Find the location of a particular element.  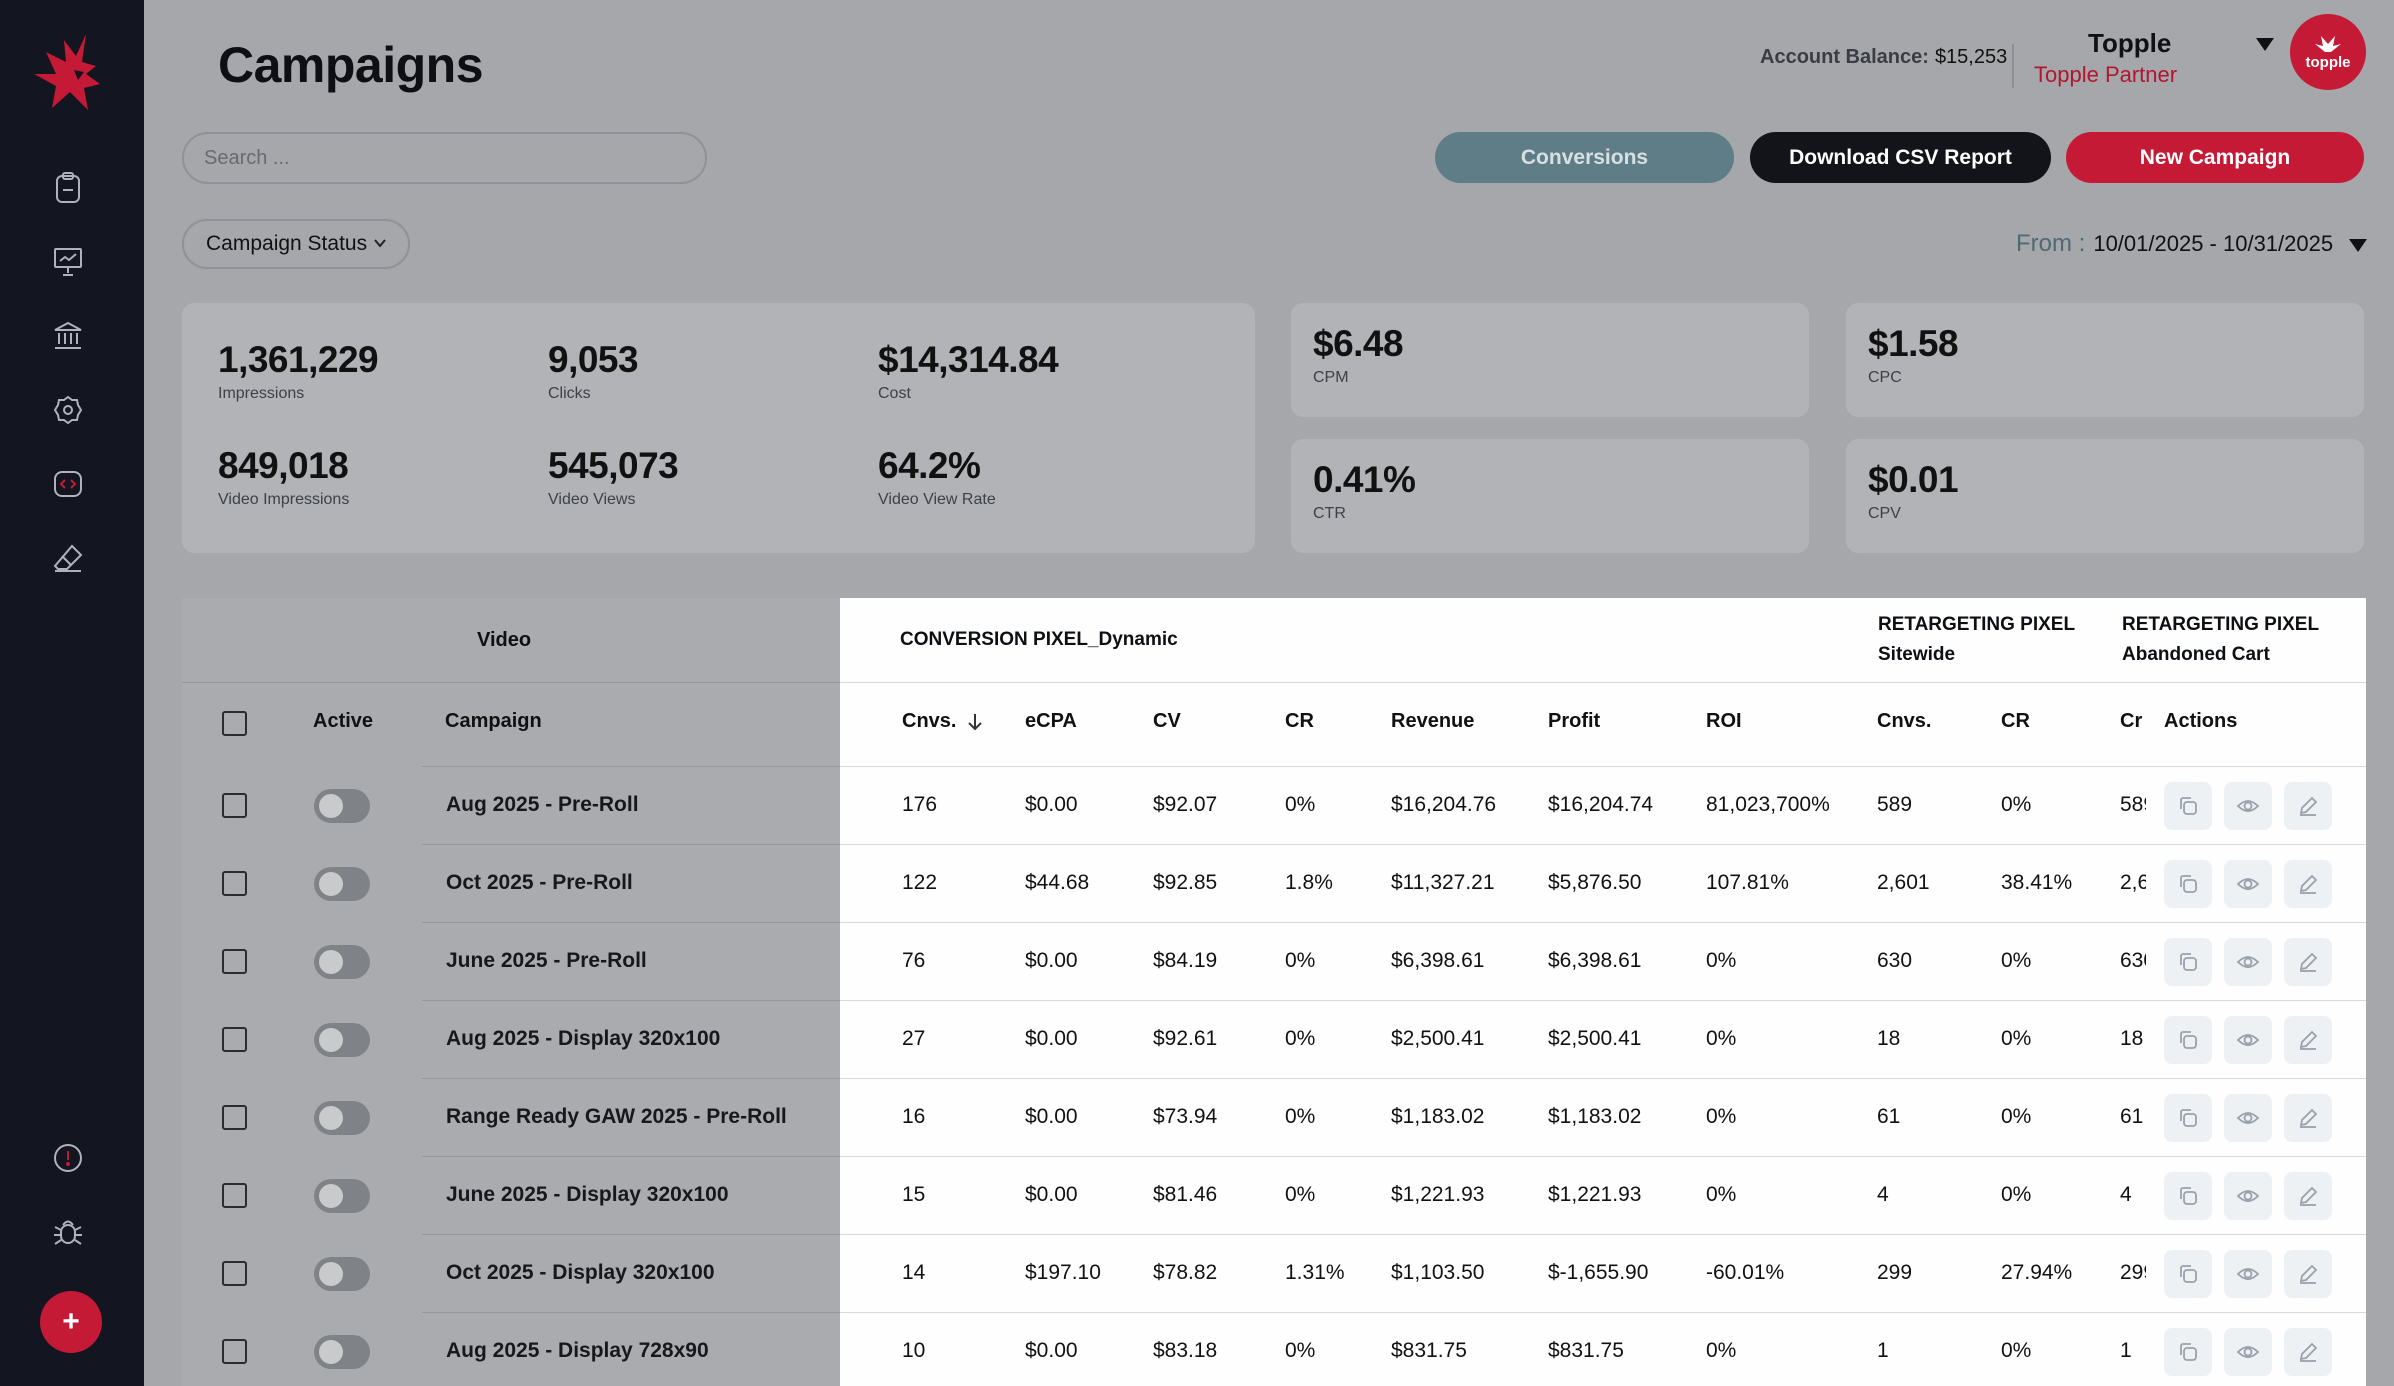

col-header-rs-cnvs: Cnvs. is located at coordinates (1904, 721).